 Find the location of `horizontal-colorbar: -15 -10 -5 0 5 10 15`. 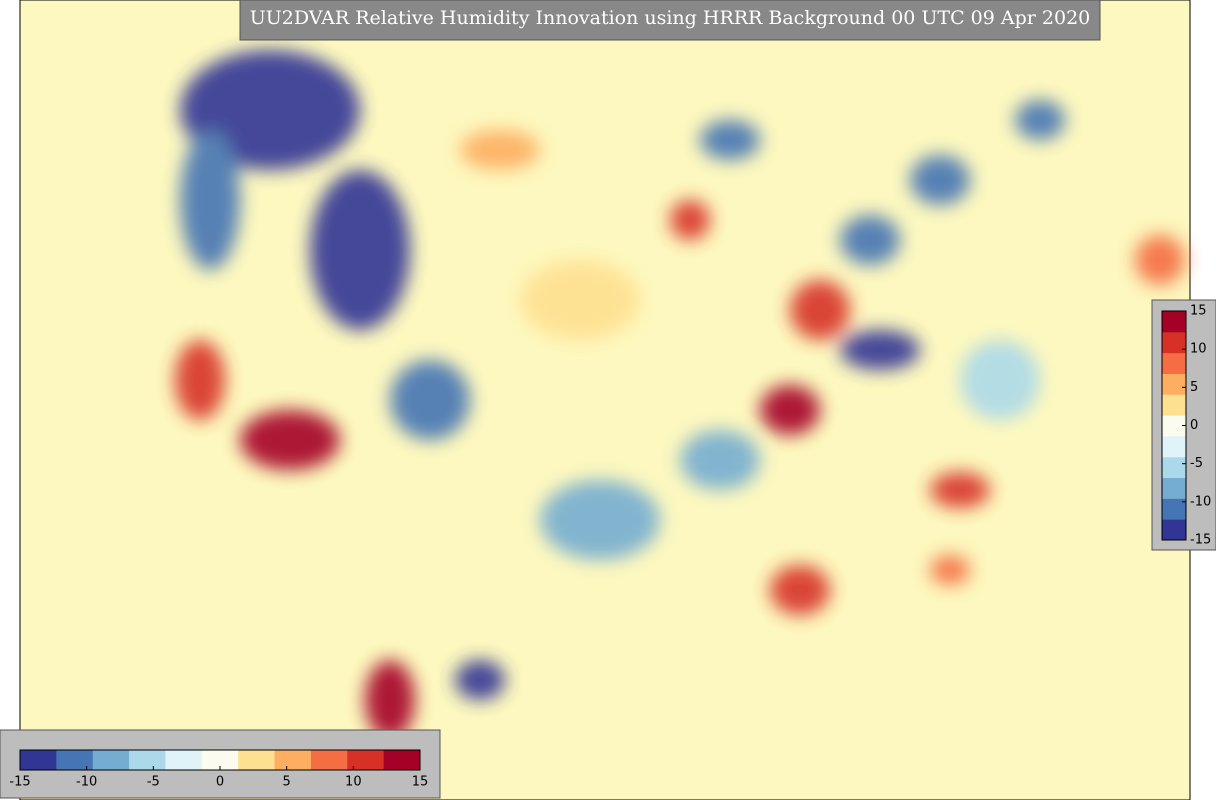

horizontal-colorbar: -15 -10 -5 0 5 10 15 is located at coordinates (219, 769).